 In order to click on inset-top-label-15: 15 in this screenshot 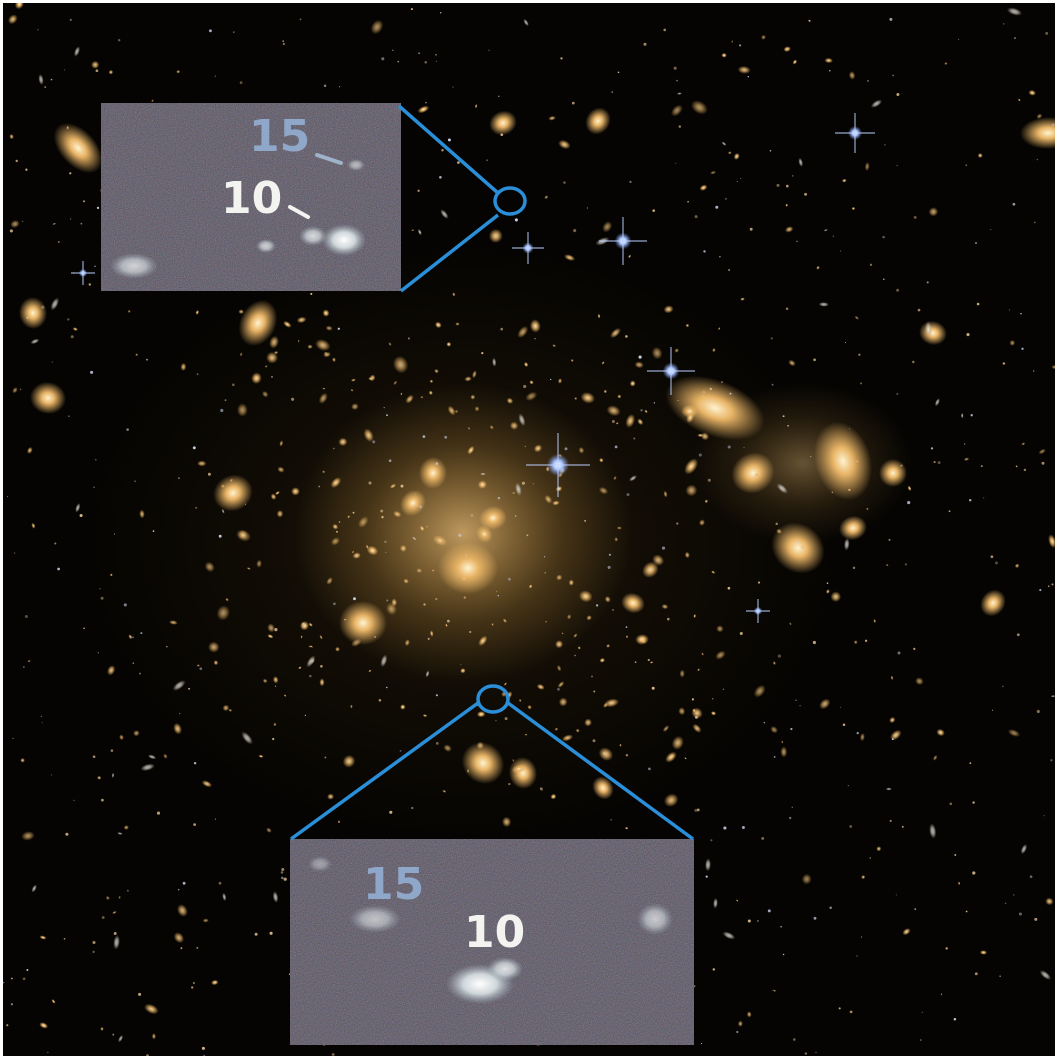, I will do `click(280, 136)`.